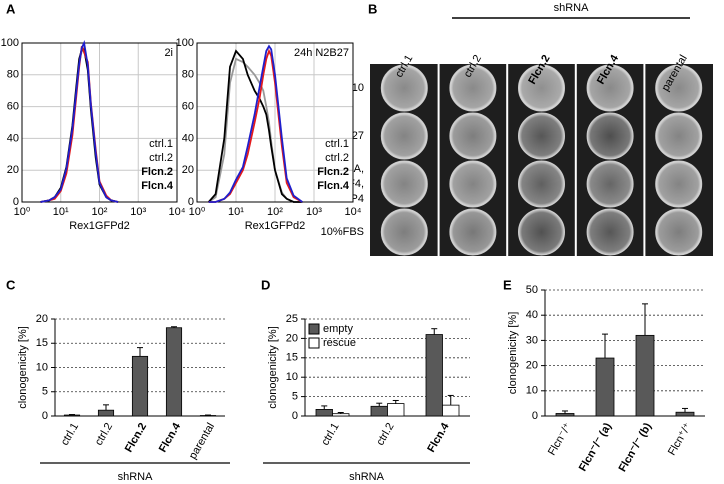 The height and width of the screenshot is (484, 724). What do you see at coordinates (595, 447) in the screenshot?
I see `x-tick-label: Flcn⁻/⁻ (a)` at bounding box center [595, 447].